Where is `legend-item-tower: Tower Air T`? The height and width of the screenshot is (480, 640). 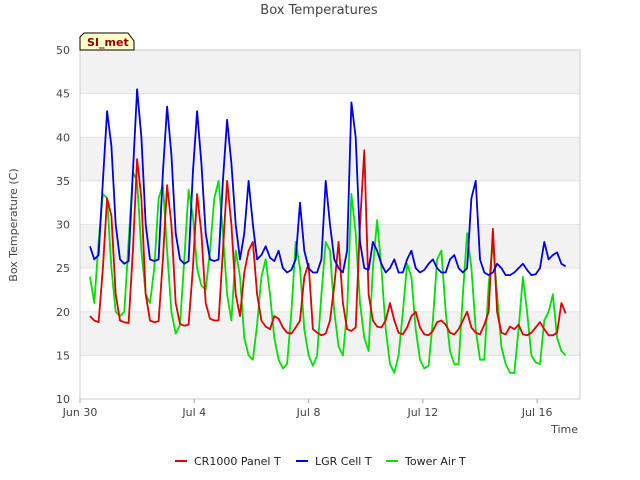
legend-item-tower: Tower Air T is located at coordinates (426, 461).